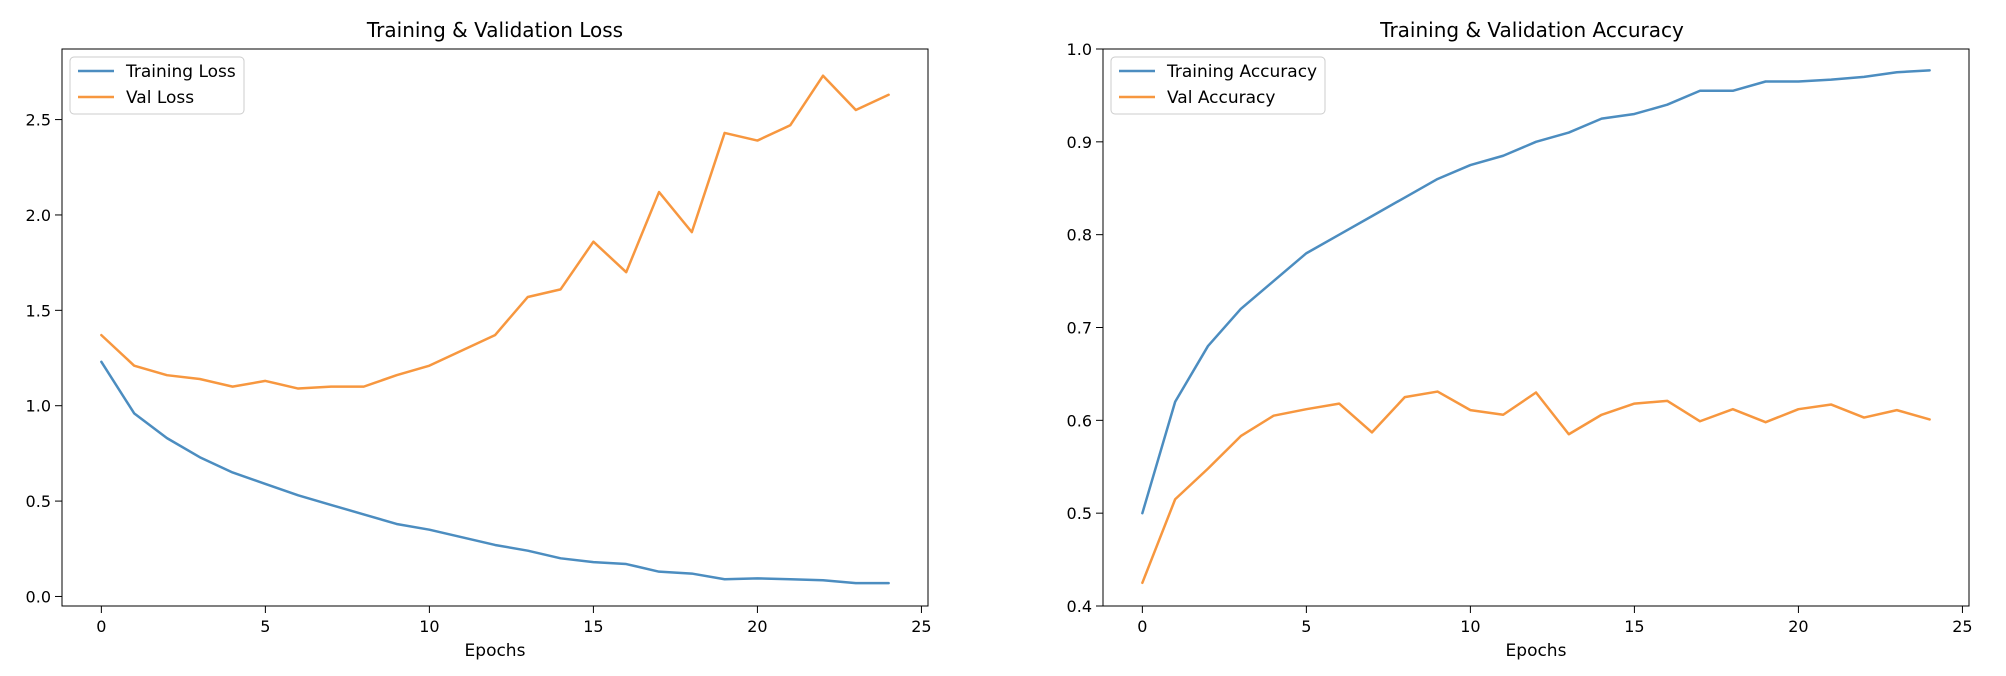 The image size is (2006, 676). Describe the element at coordinates (1079, 328) in the screenshot. I see `accuracy-y-tick-label-3: 0.7` at that location.